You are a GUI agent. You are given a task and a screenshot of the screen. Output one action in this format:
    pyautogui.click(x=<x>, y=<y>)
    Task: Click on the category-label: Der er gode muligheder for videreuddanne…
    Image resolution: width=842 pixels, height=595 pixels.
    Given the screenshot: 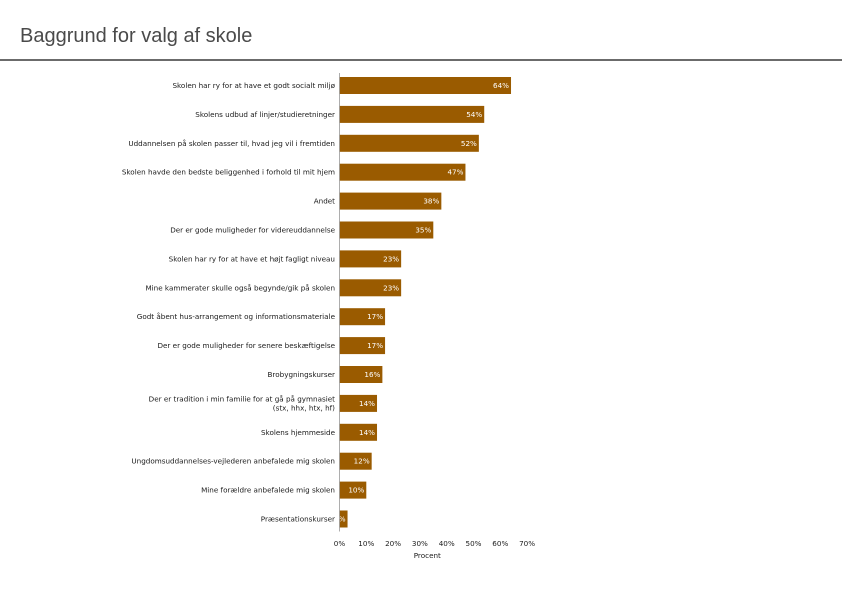 What is the action you would take?
    pyautogui.click(x=252, y=230)
    